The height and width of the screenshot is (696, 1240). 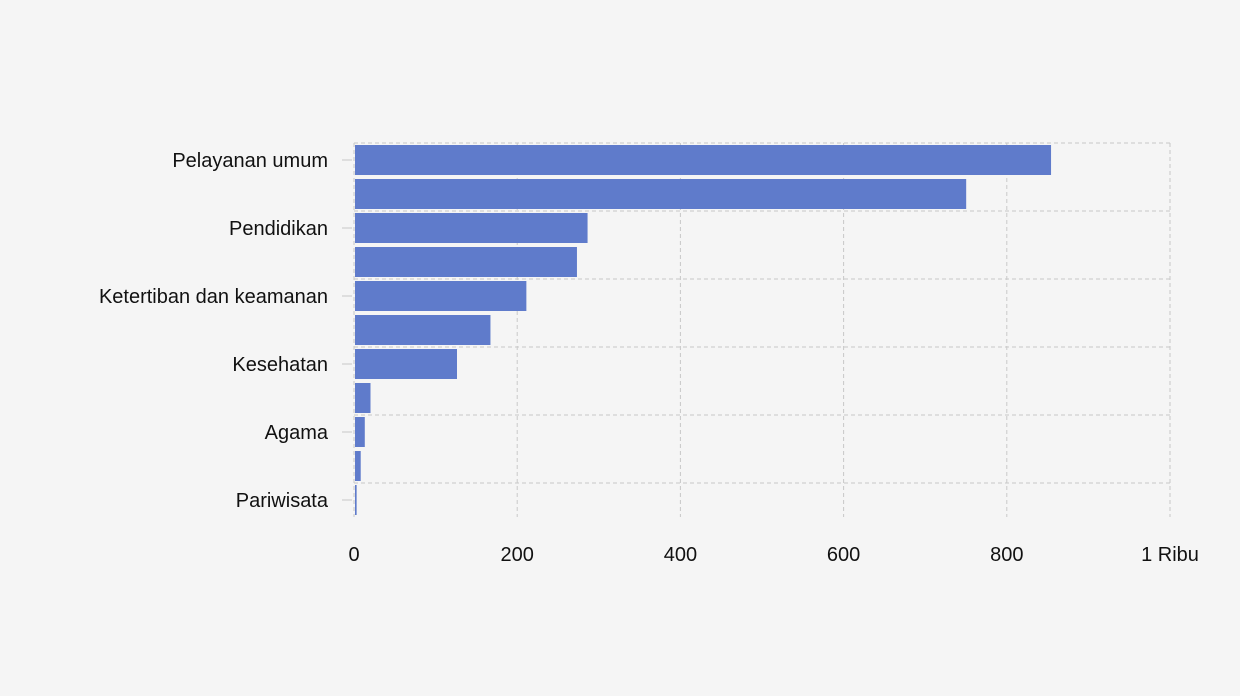 What do you see at coordinates (773, 555) in the screenshot?
I see `x-axis-labels: 0 200 400 600 800 1 Ribu` at bounding box center [773, 555].